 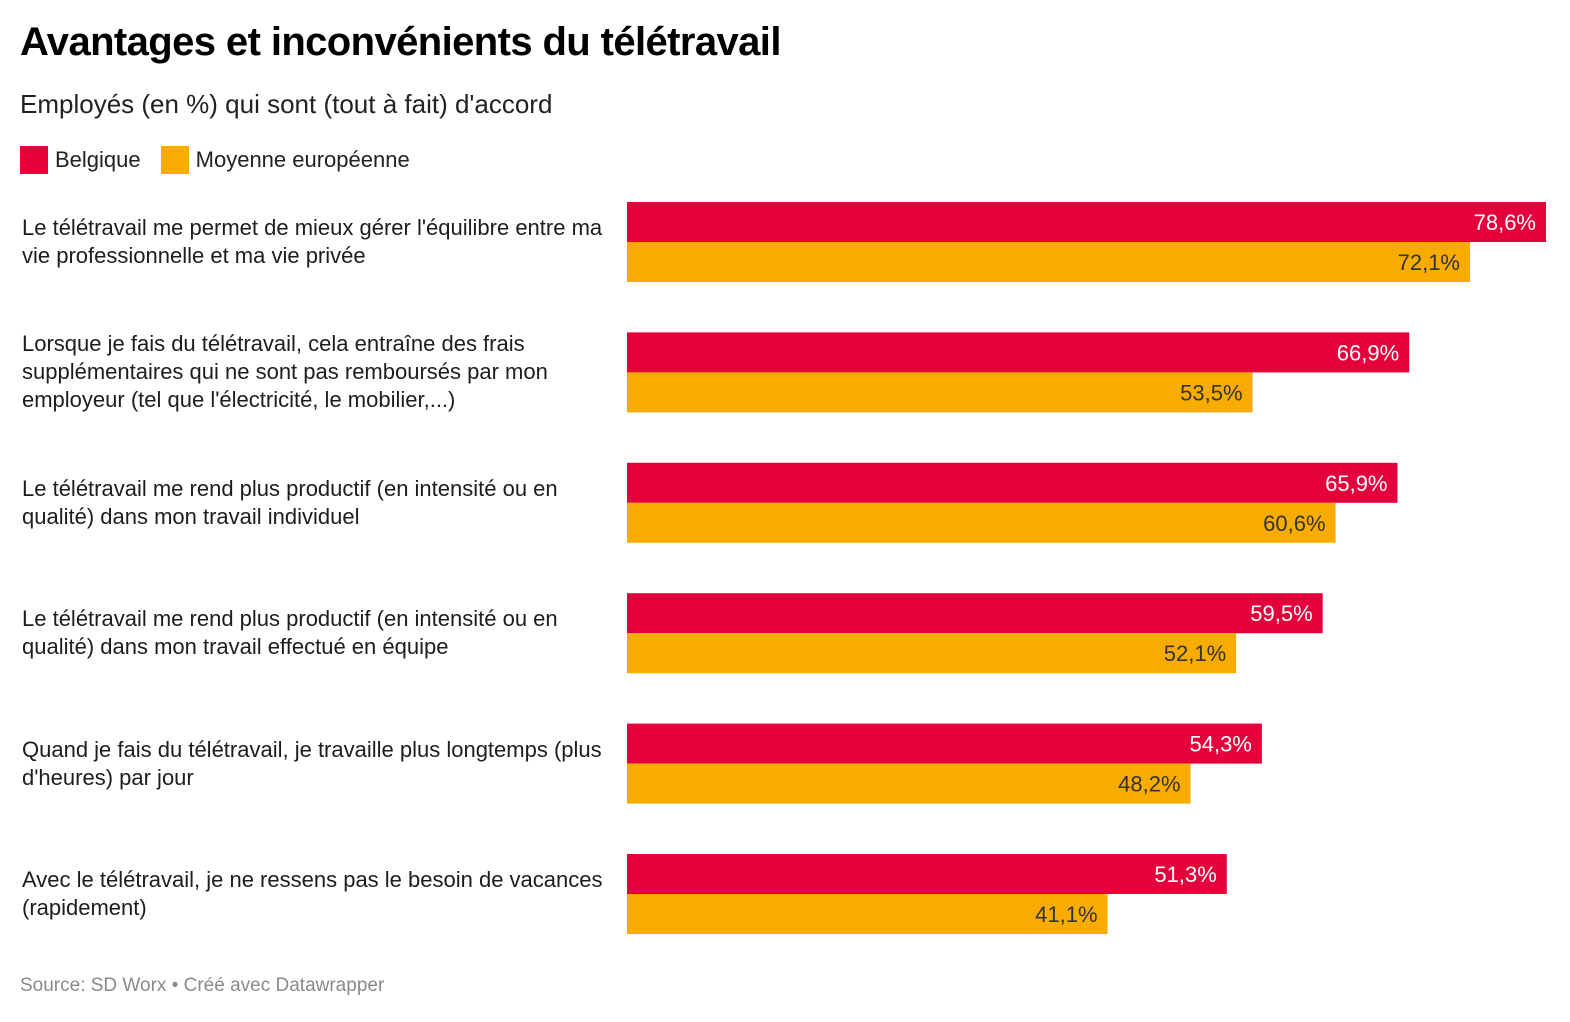 What do you see at coordinates (1066, 914) in the screenshot?
I see `data-label-moyenne-europeenne: 41,1%` at bounding box center [1066, 914].